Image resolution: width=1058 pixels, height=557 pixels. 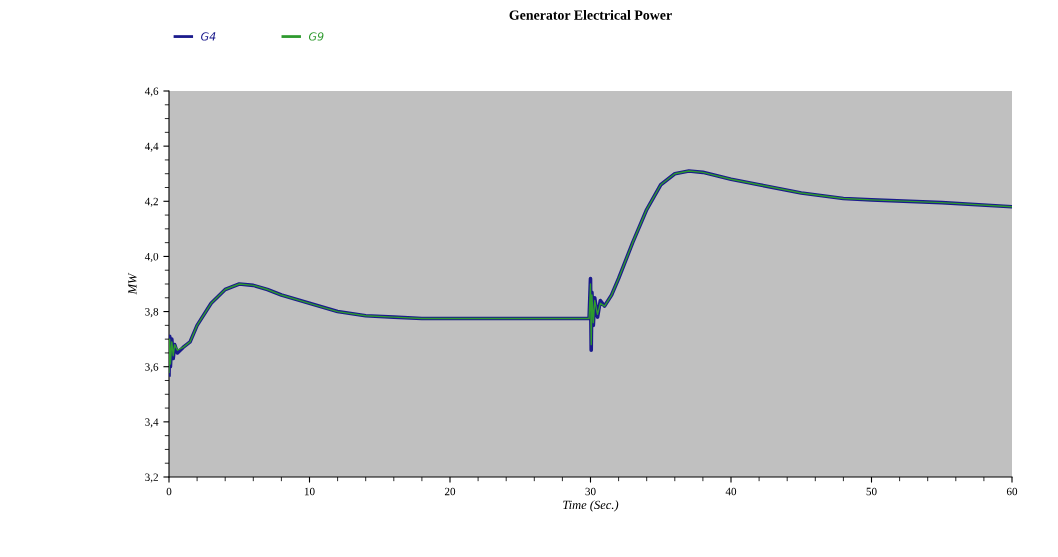 I want to click on x-axis-title: Time (Sec.), so click(x=591, y=506).